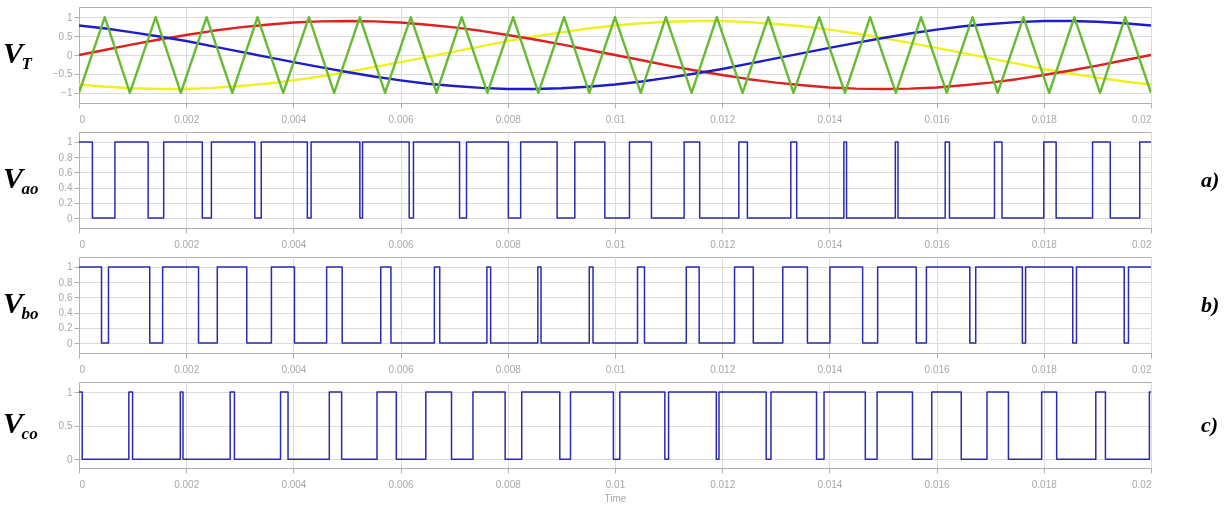 Image resolution: width=1232 pixels, height=529 pixels. I want to click on x-axis-title: Time, so click(615, 498).